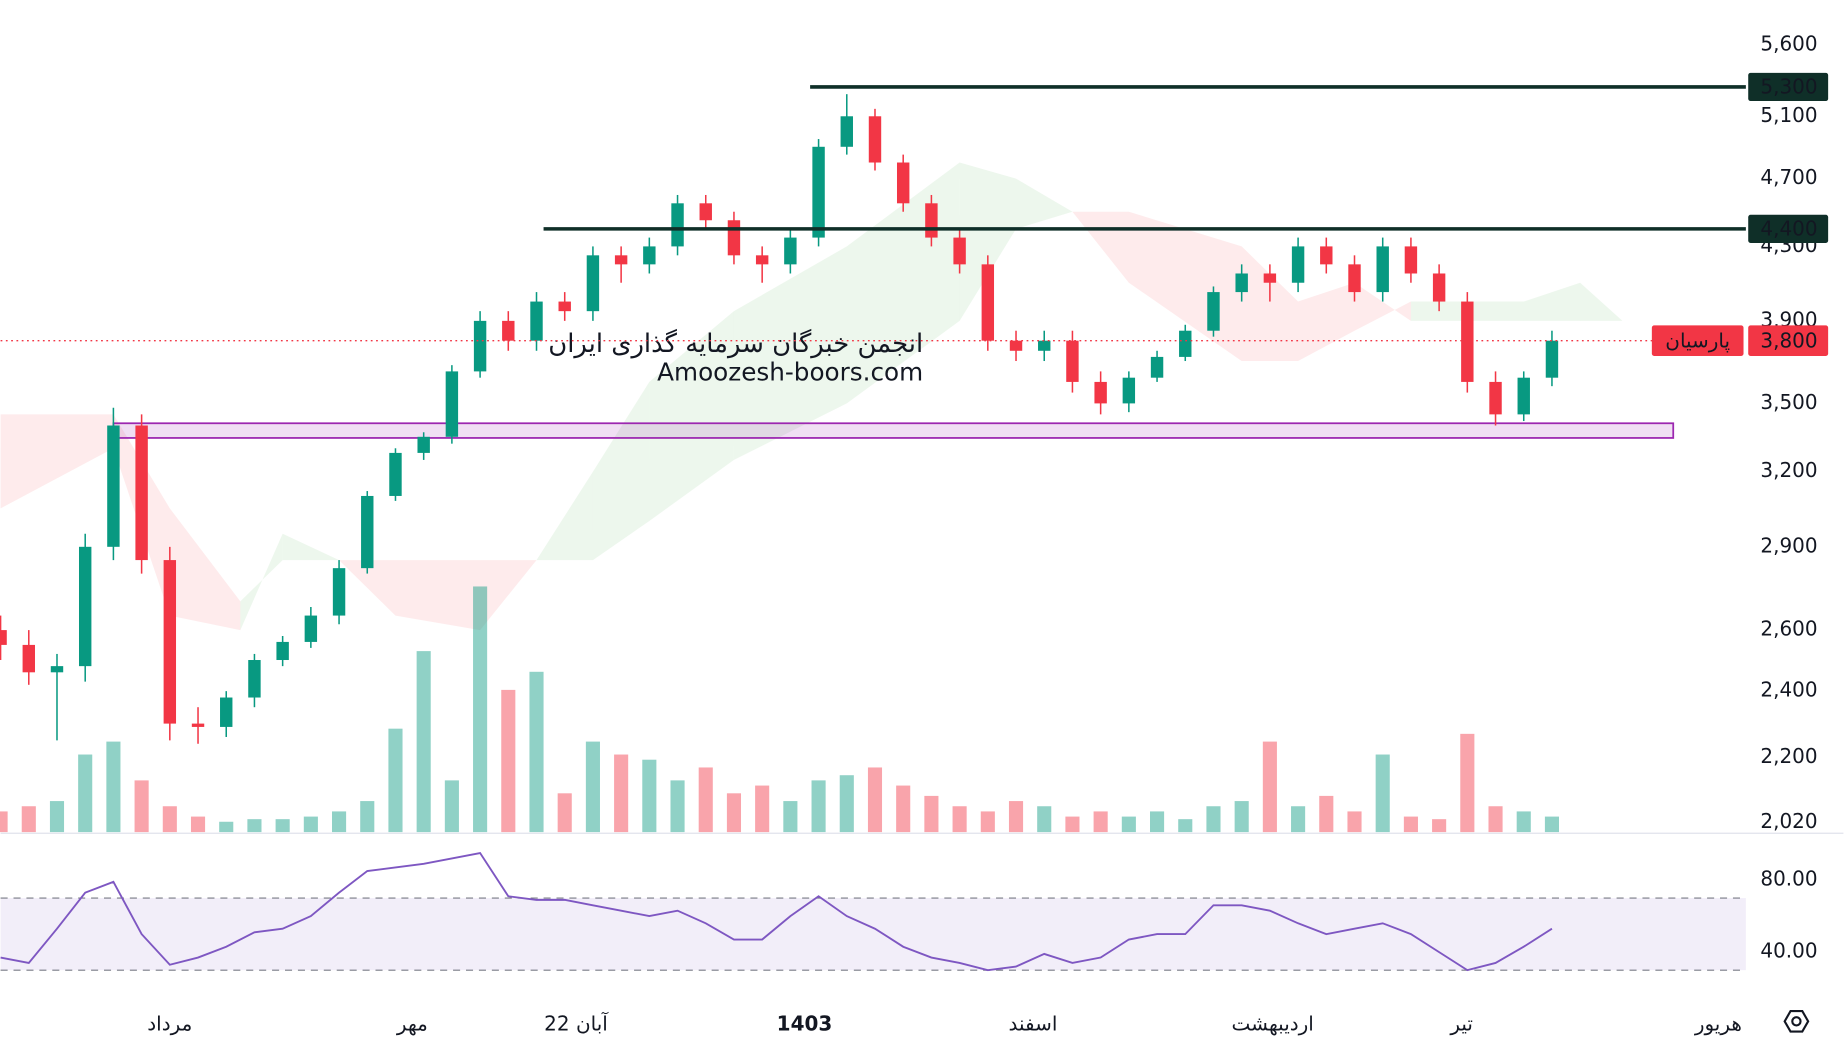 The width and height of the screenshot is (1844, 1046). Describe the element at coordinates (1788, 177) in the screenshot. I see `y-tick-label: 4,700` at that location.